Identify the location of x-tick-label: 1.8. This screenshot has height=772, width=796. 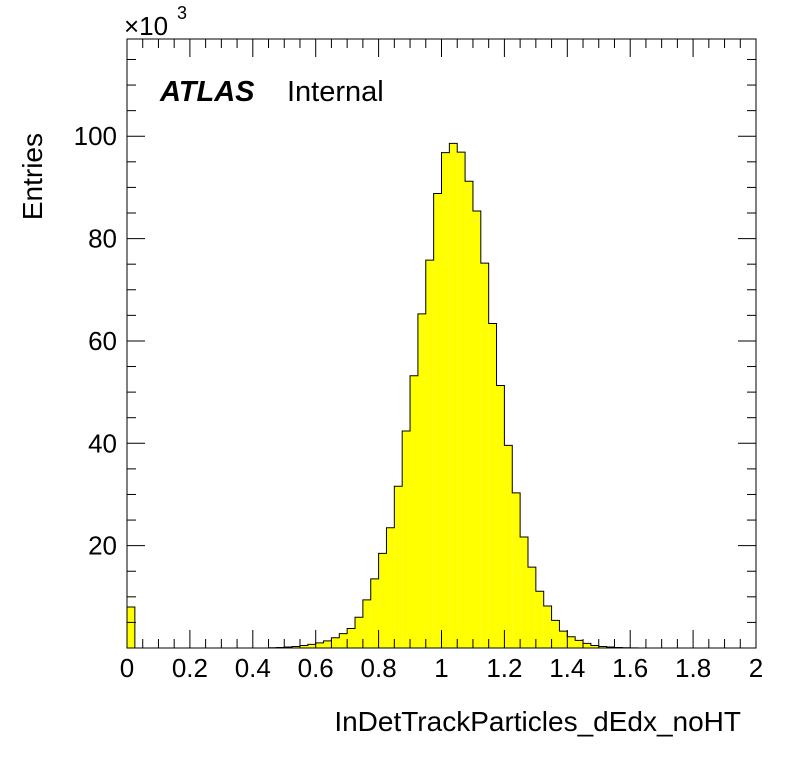
(693, 668).